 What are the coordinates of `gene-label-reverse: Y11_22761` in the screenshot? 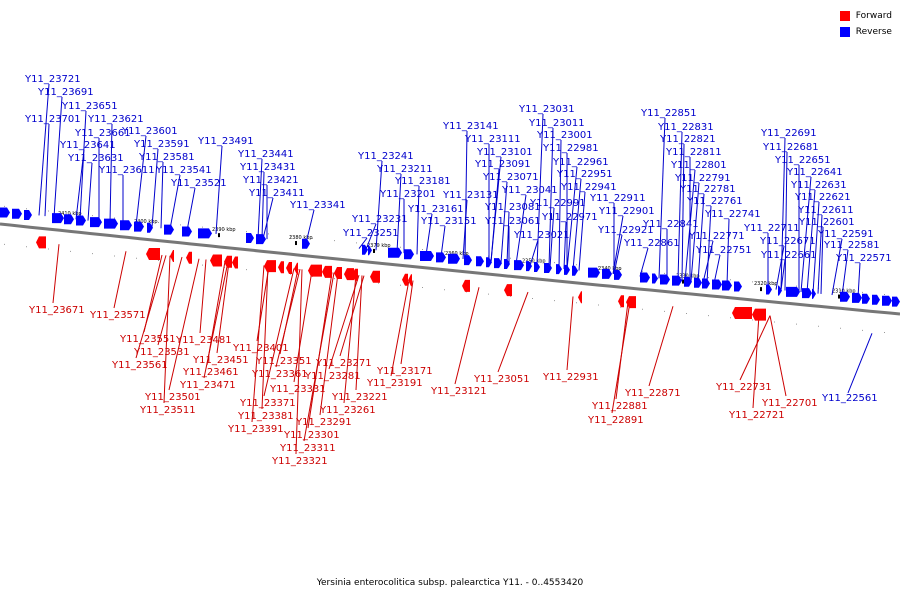 It's located at (714, 201).